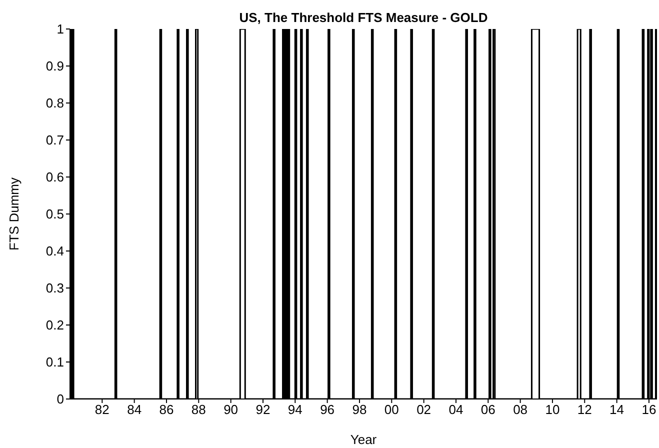  I want to click on x-tick-label: 00, so click(391, 410).